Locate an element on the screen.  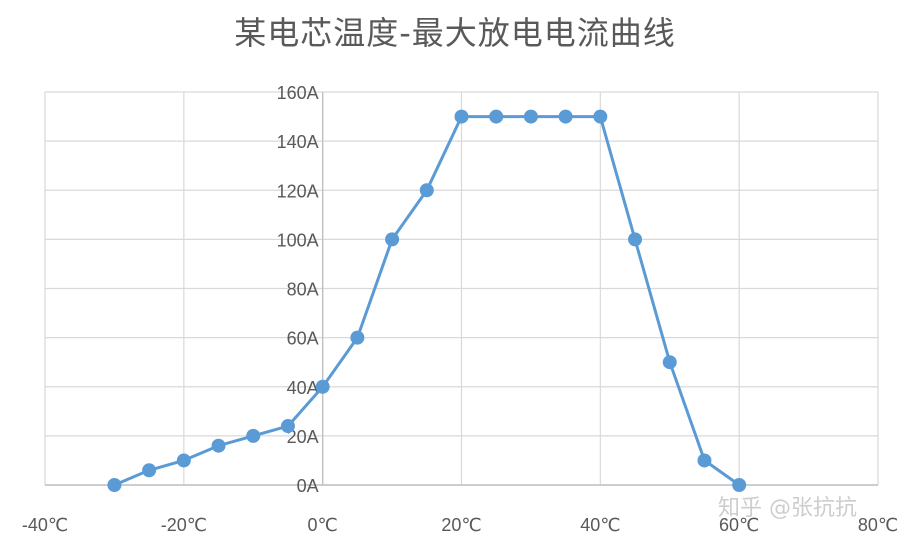
x-tick-label: 80℃ is located at coordinates (878, 525).